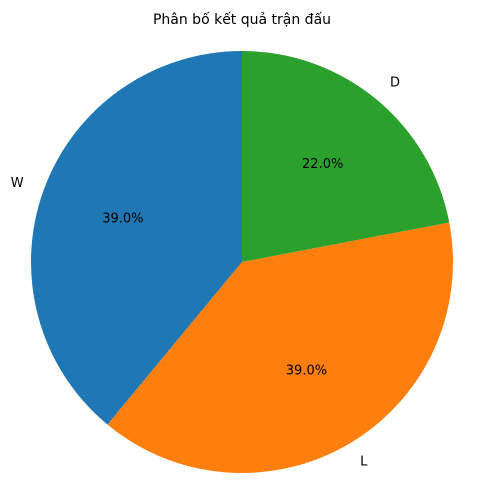  Describe the element at coordinates (364, 461) in the screenshot. I see `slice-label-l: L` at that location.